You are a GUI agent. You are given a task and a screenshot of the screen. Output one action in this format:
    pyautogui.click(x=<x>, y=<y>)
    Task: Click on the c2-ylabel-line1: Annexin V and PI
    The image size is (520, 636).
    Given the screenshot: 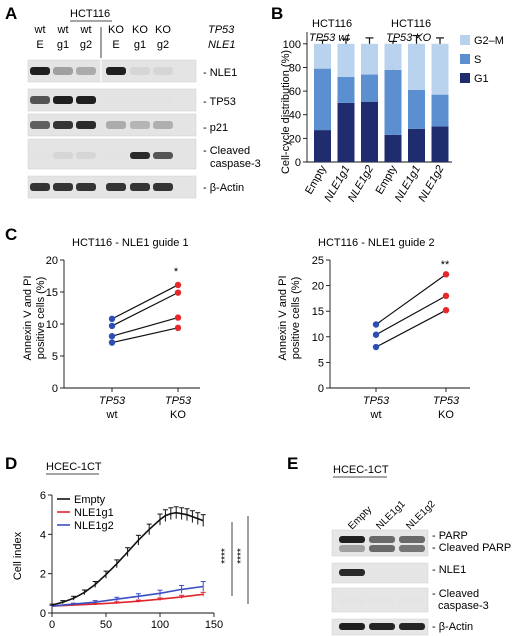 What is the action you would take?
    pyautogui.click(x=283, y=317)
    